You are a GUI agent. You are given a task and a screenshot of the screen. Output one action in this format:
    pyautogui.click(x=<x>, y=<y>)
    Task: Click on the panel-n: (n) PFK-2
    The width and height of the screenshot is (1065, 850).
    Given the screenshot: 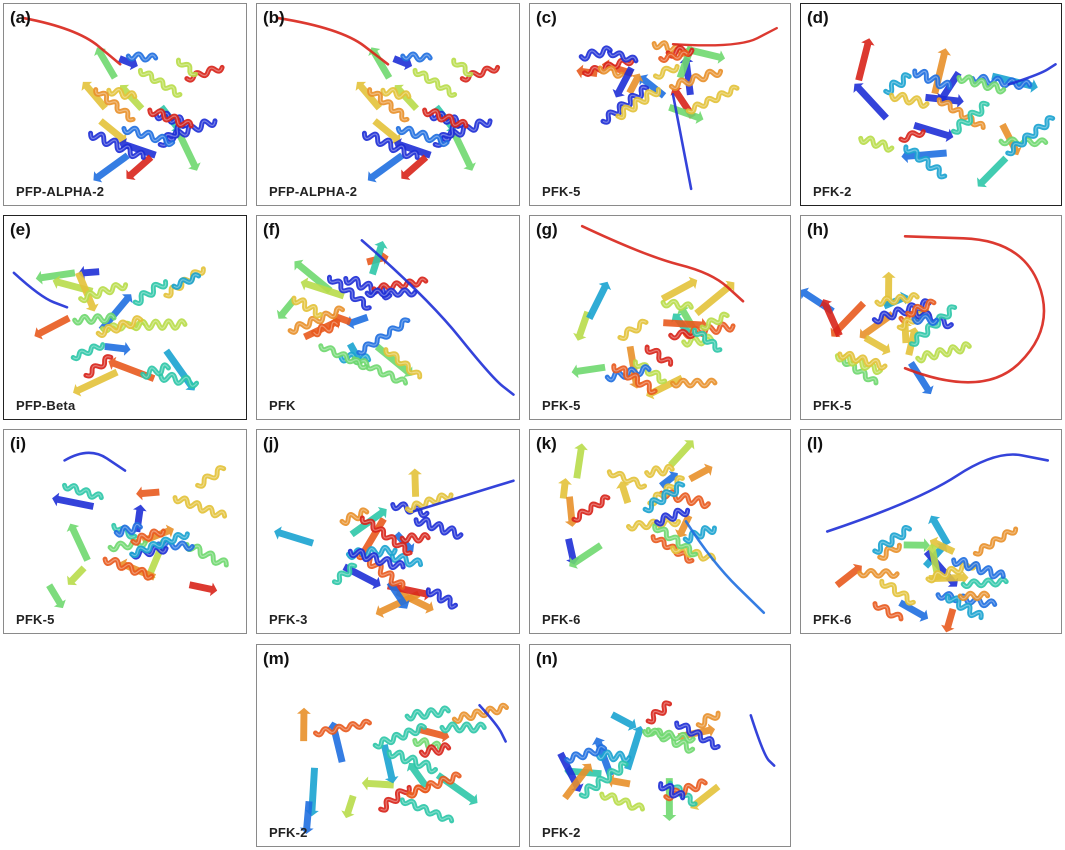 What is the action you would take?
    pyautogui.click(x=660, y=745)
    